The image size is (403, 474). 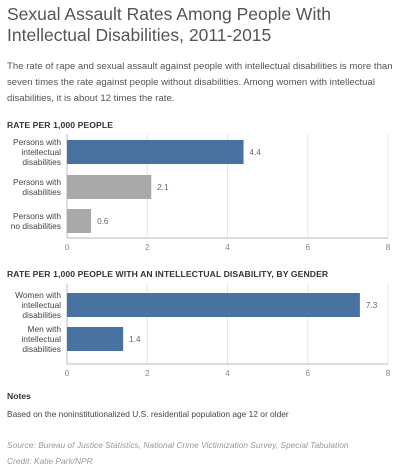 I want to click on bar-value-label: 2.1, so click(x=163, y=187).